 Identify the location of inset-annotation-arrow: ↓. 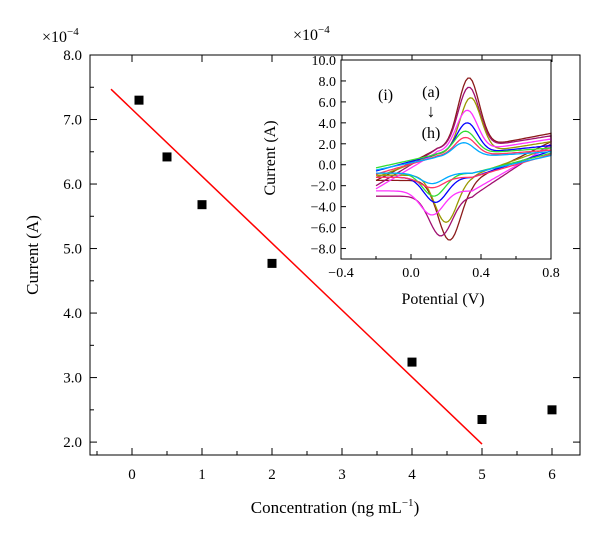
(431, 111).